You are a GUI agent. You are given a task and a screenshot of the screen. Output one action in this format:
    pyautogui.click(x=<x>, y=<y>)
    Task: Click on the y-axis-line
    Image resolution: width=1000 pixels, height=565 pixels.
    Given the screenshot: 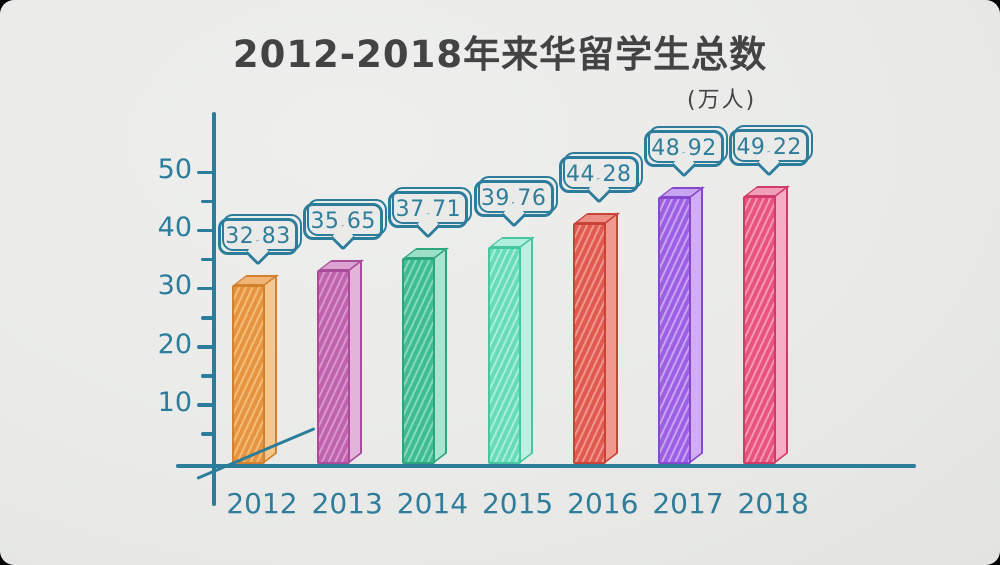 What is the action you would take?
    pyautogui.click(x=214, y=309)
    